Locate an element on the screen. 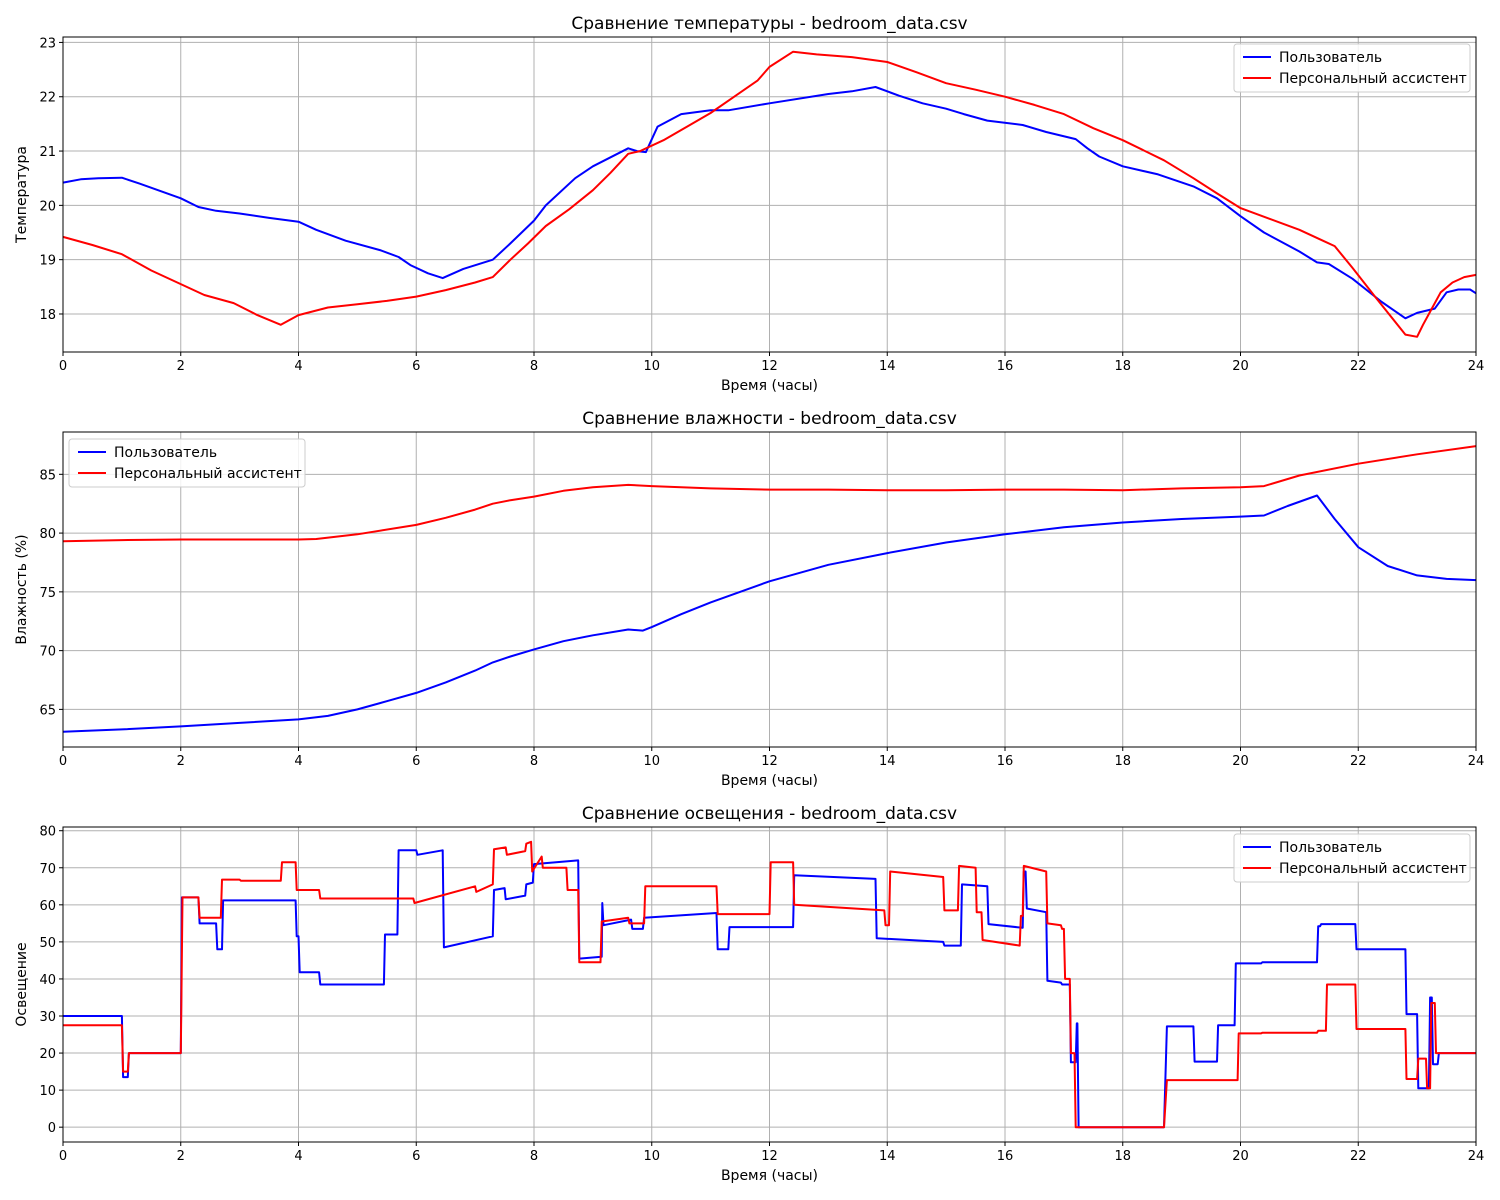 The image size is (1500, 1200). y-tick-label: 21 is located at coordinates (47, 152).